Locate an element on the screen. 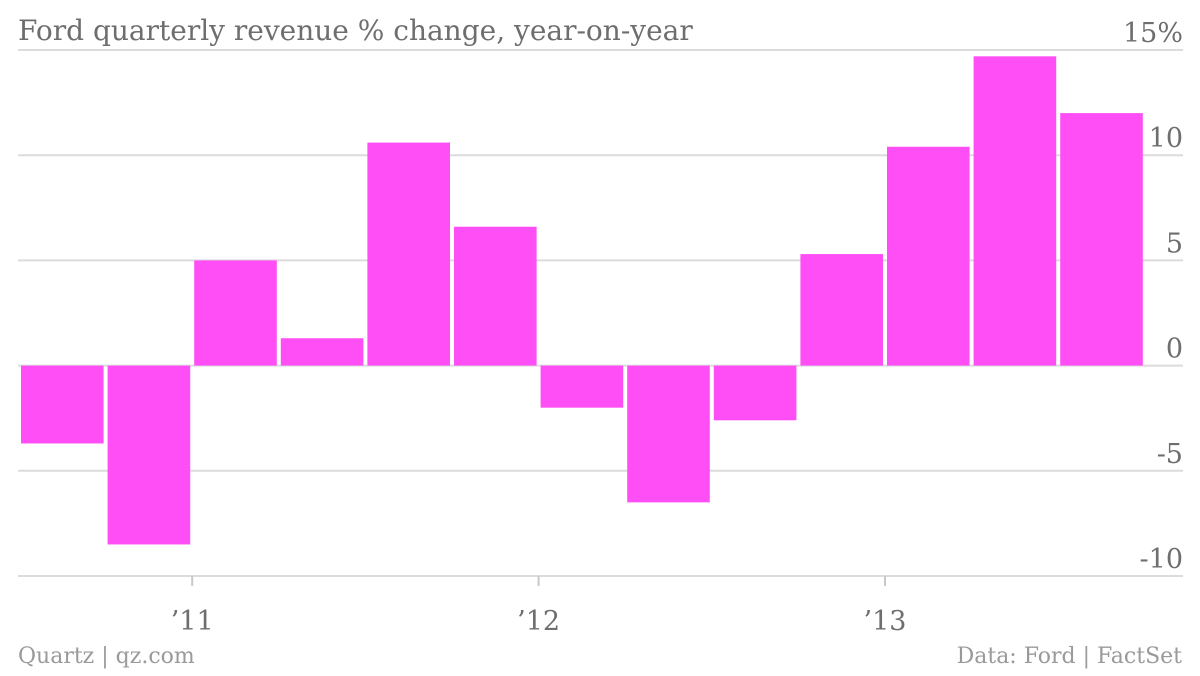  y-tick-label: -5 is located at coordinates (1170, 454).